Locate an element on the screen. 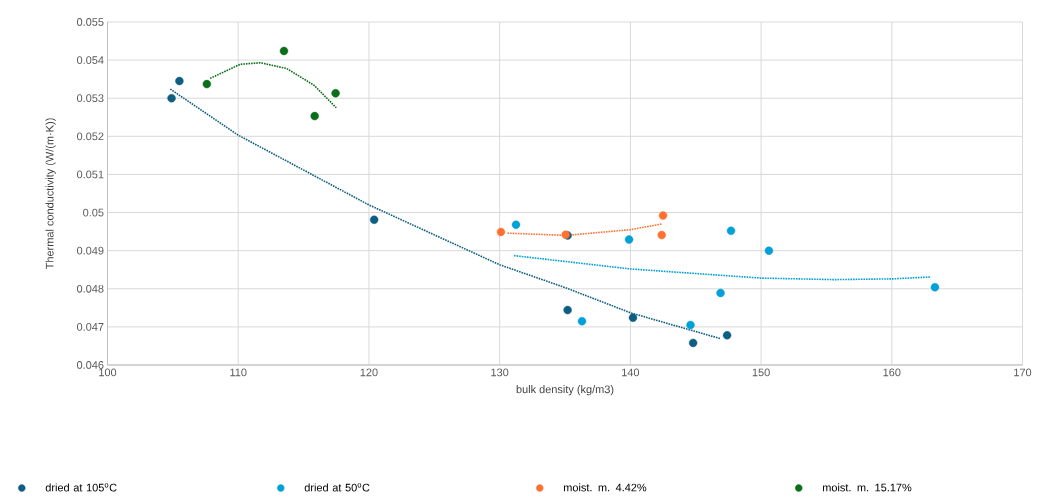 The height and width of the screenshot is (501, 1051). y-tick-label: 0.047 is located at coordinates (90, 327).